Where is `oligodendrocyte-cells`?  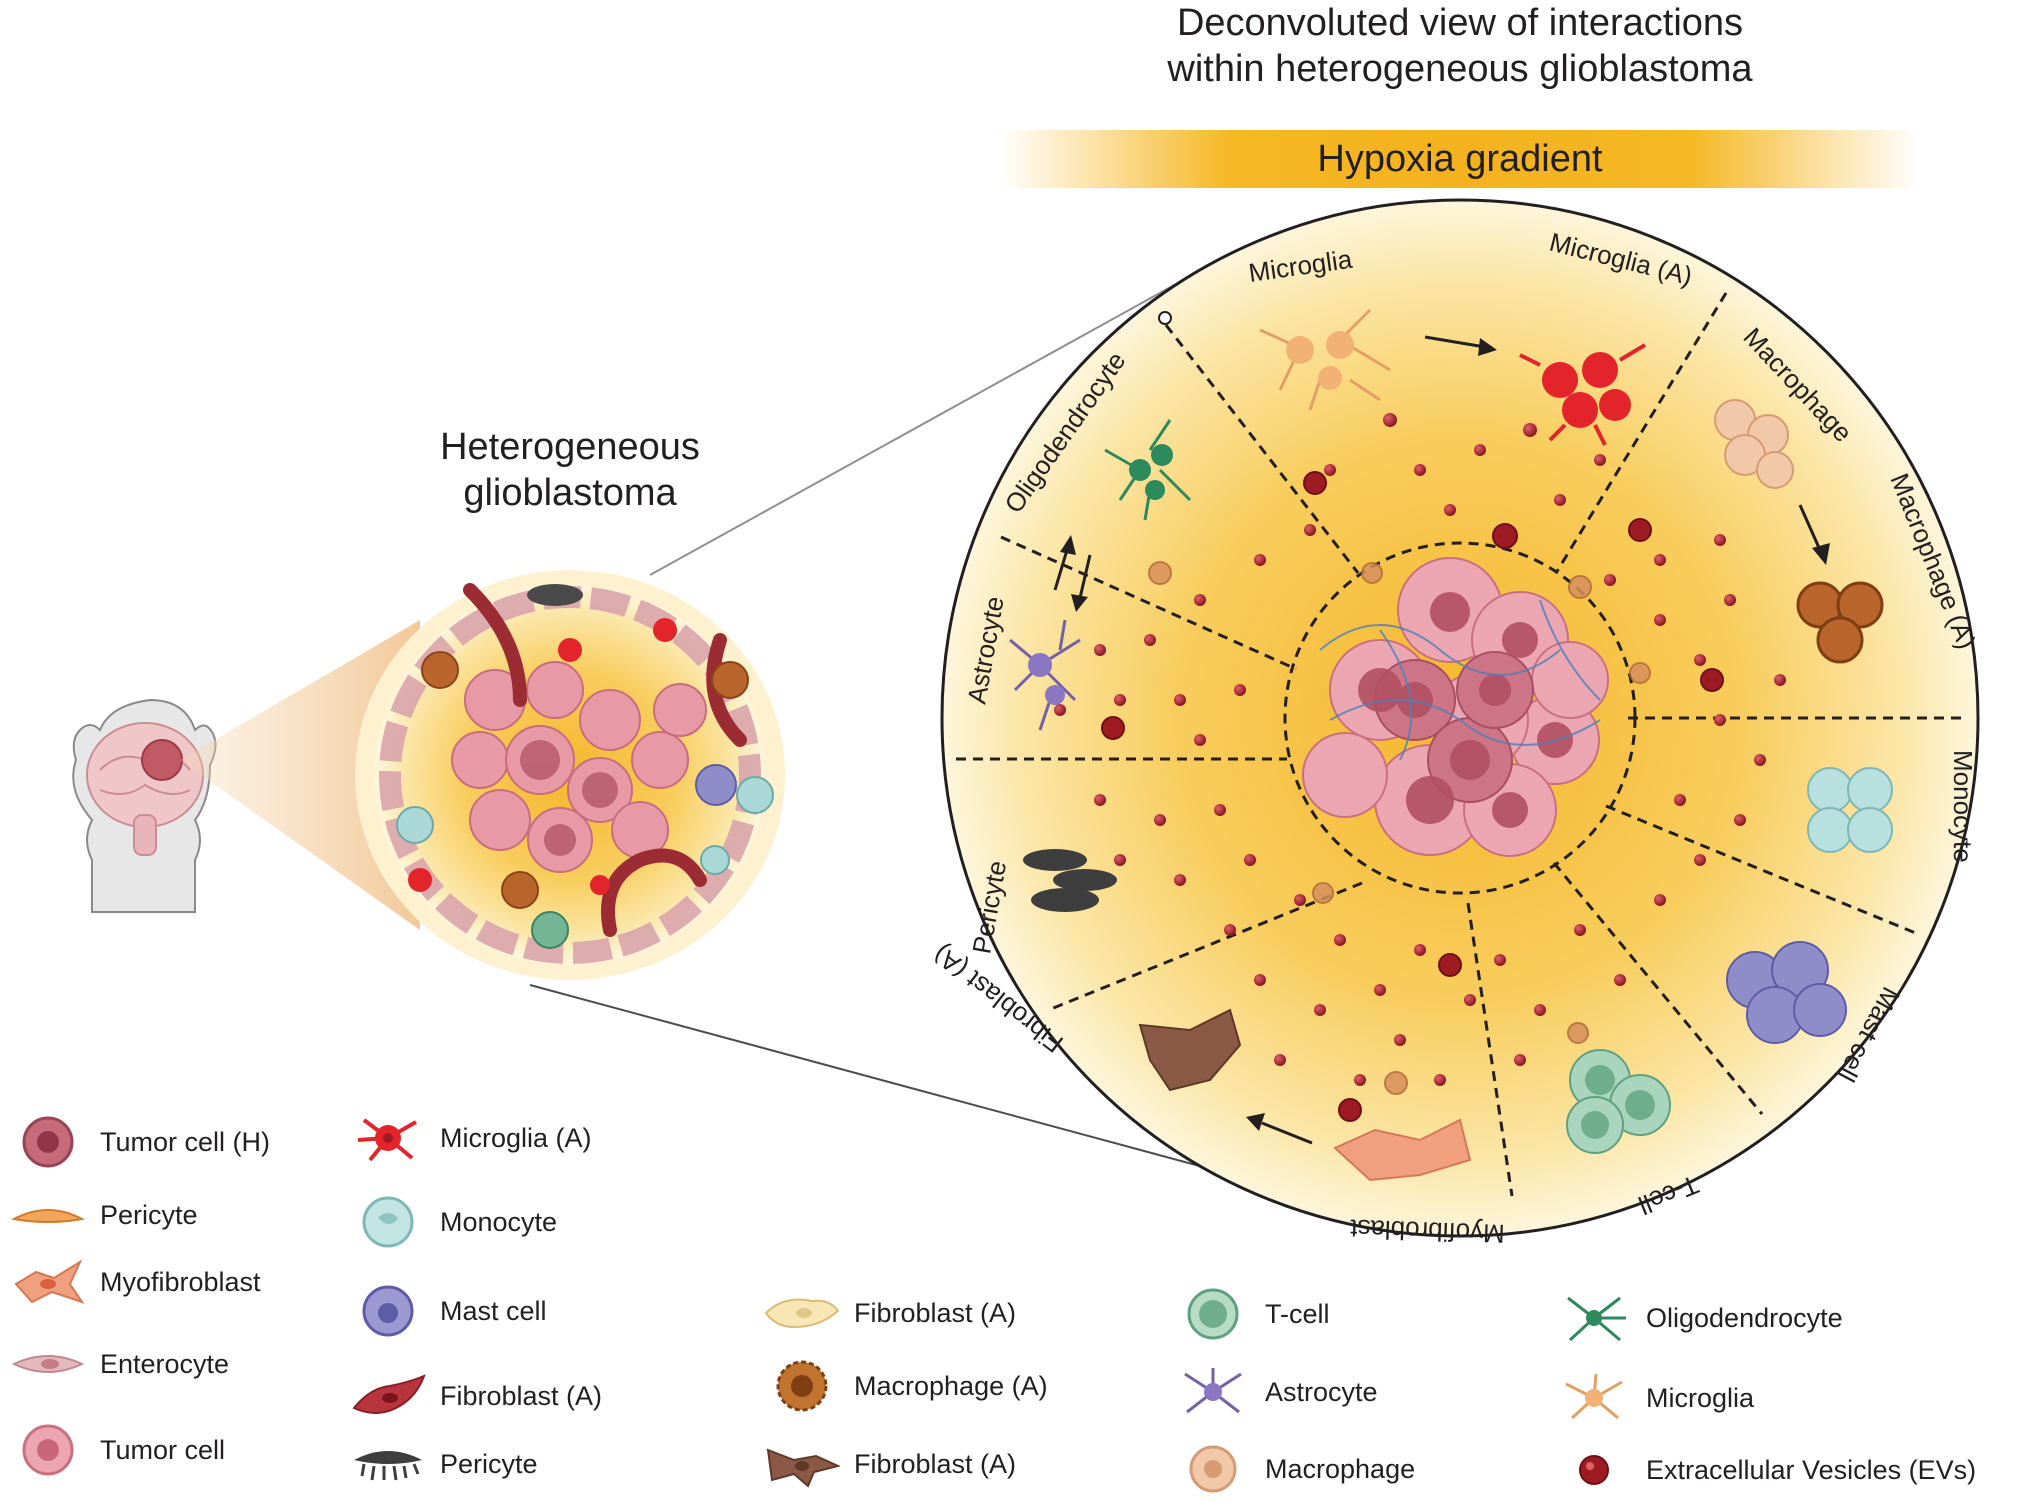
oligodendrocyte-cells is located at coordinates (1148, 470).